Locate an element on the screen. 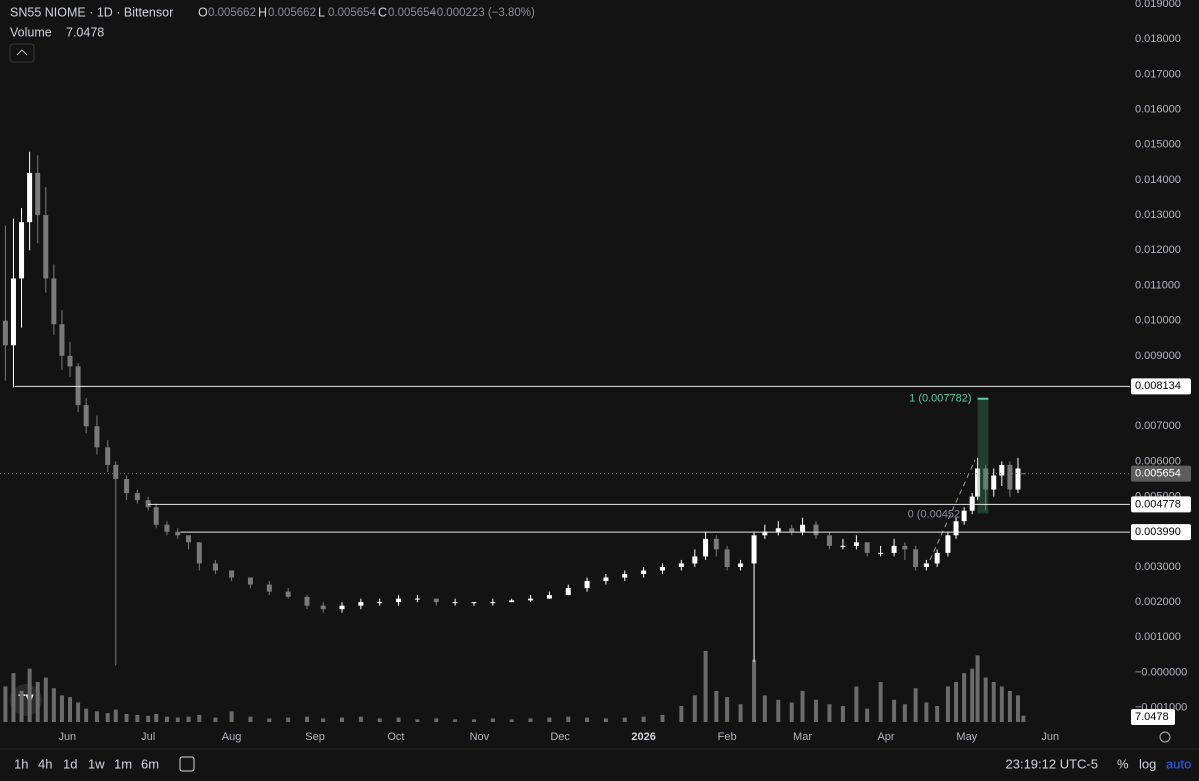 This screenshot has width=1199, height=781. y-tick-label: −0.000000 is located at coordinates (1161, 672).